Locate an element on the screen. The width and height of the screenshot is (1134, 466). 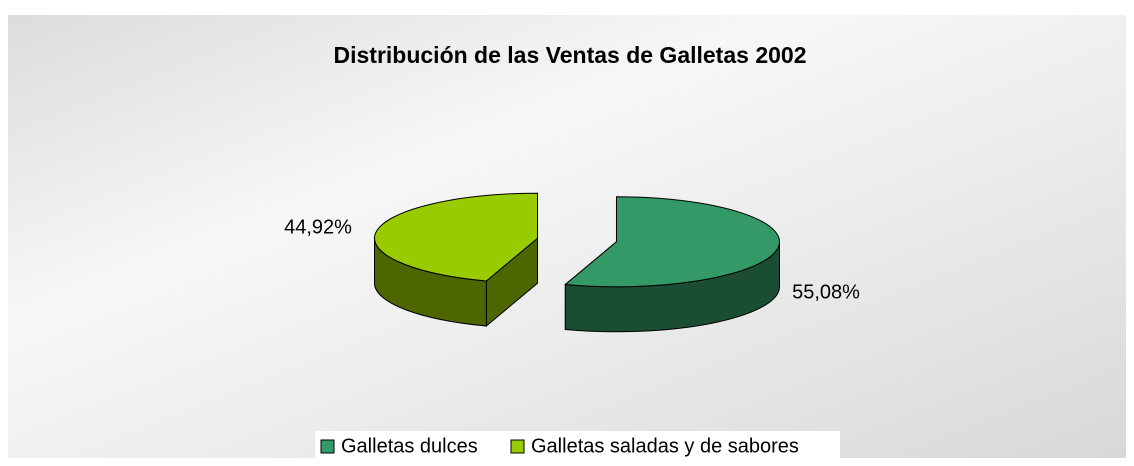
legend-label: Galletas dulces is located at coordinates (409, 446).